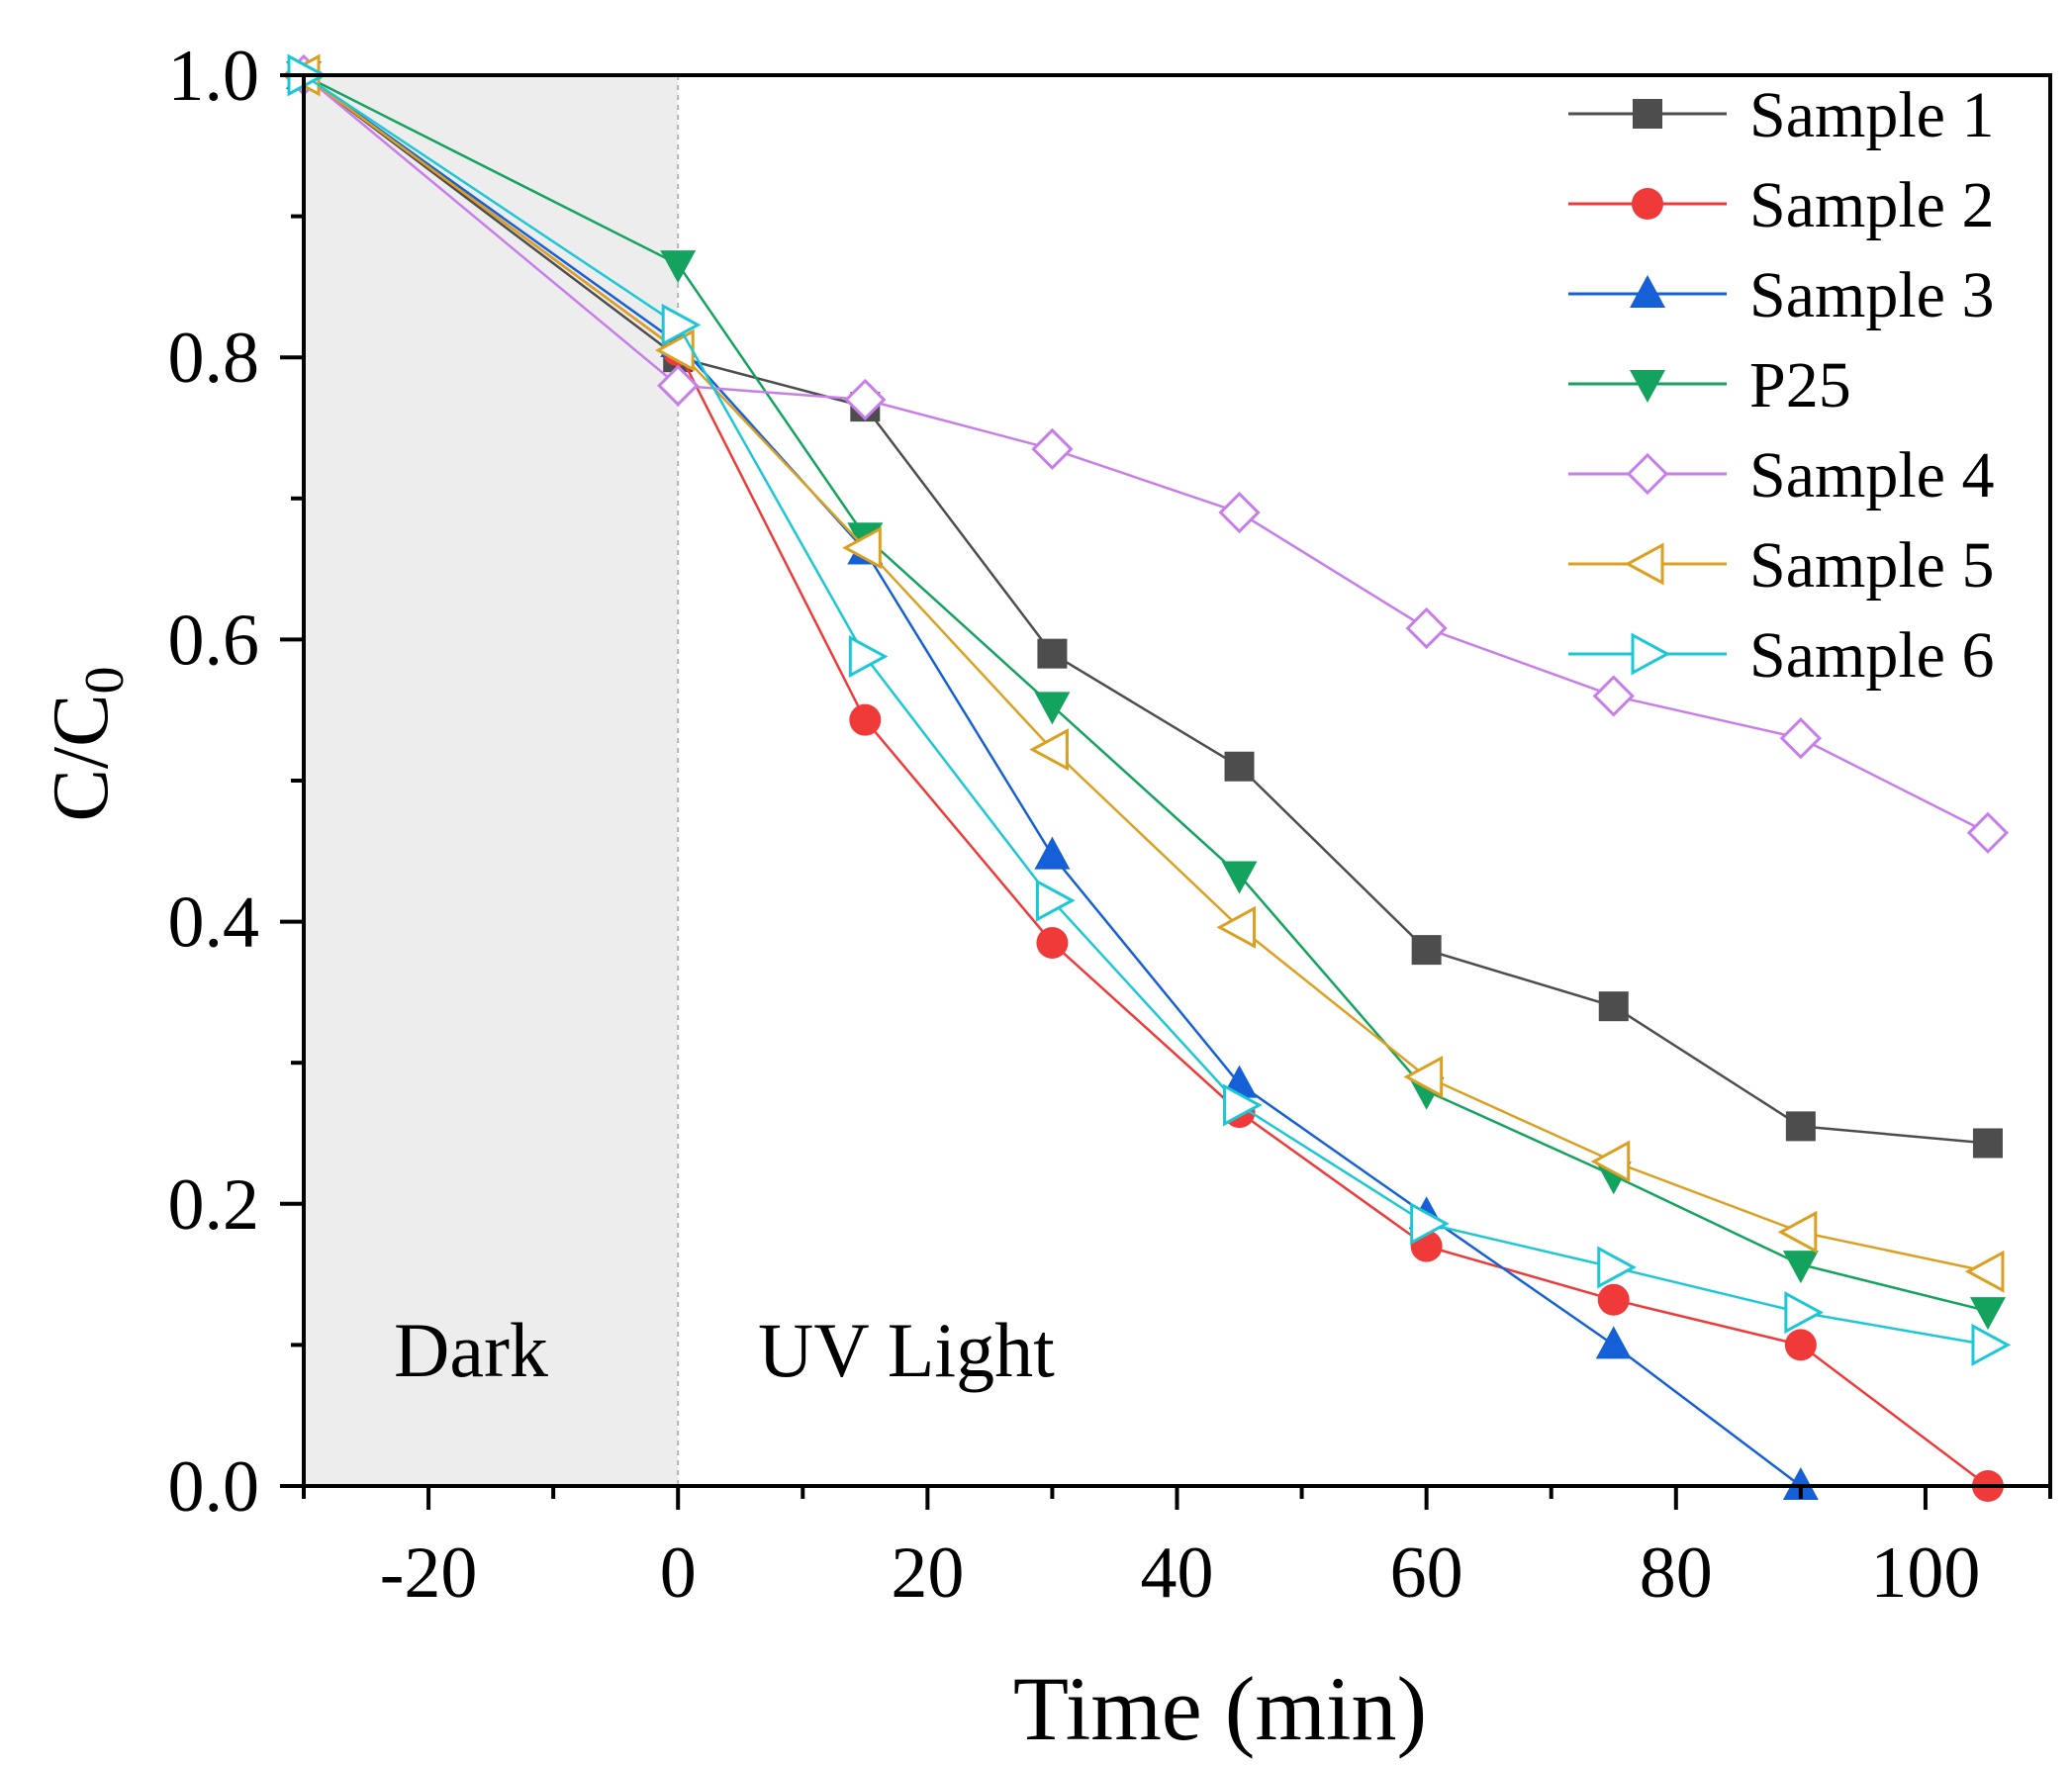  I want to click on x-tick-label: 20, so click(927, 1573).